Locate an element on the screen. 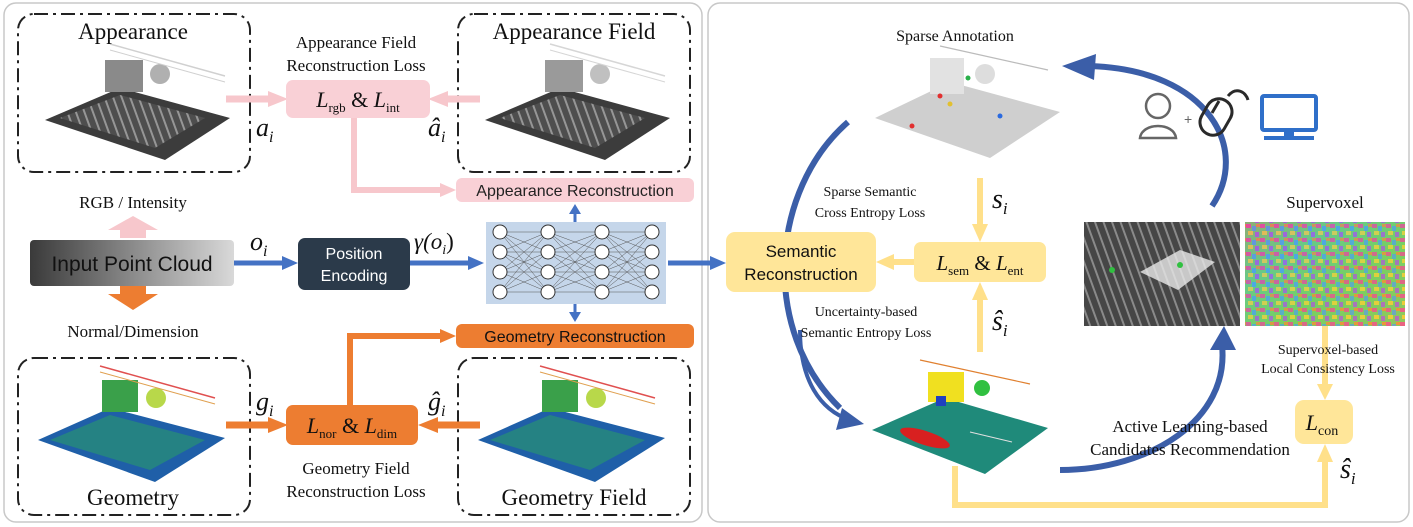  supervoxel-loss-1: Supervoxel-based is located at coordinates (1328, 350).